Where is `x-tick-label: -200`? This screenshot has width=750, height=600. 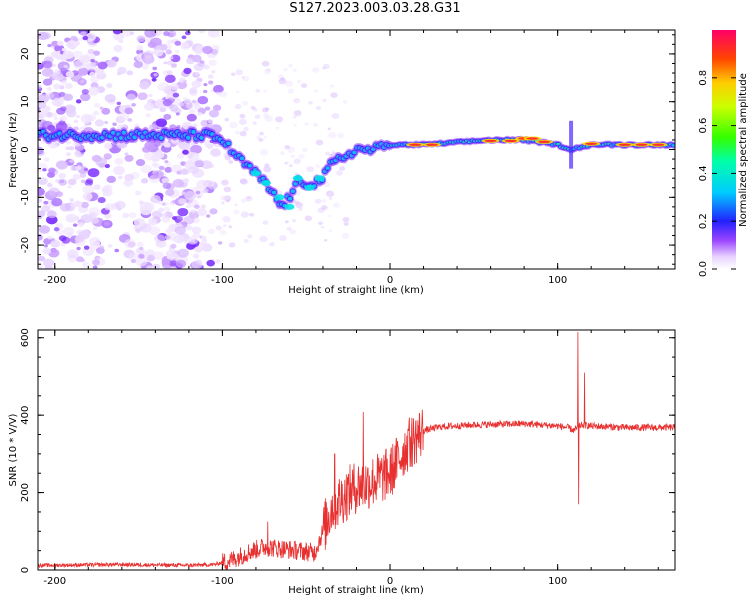
x-tick-label: -200 is located at coordinates (54, 280).